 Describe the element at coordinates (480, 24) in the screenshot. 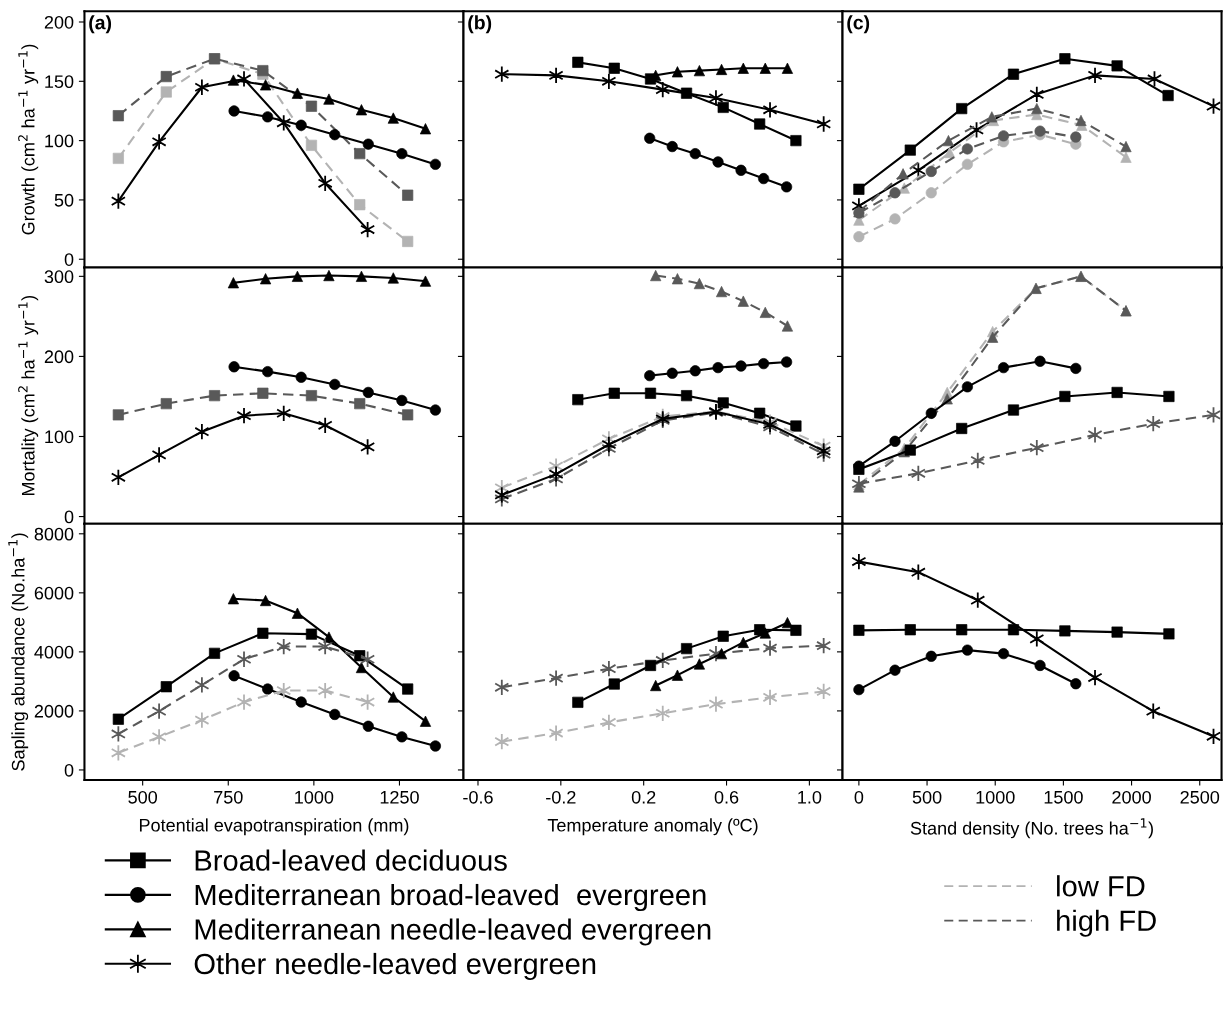

I see `chart-title: (b)` at that location.